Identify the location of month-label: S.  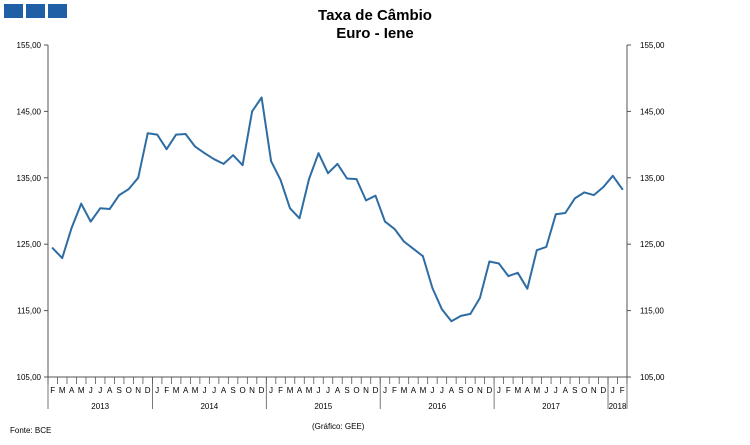
(232, 390).